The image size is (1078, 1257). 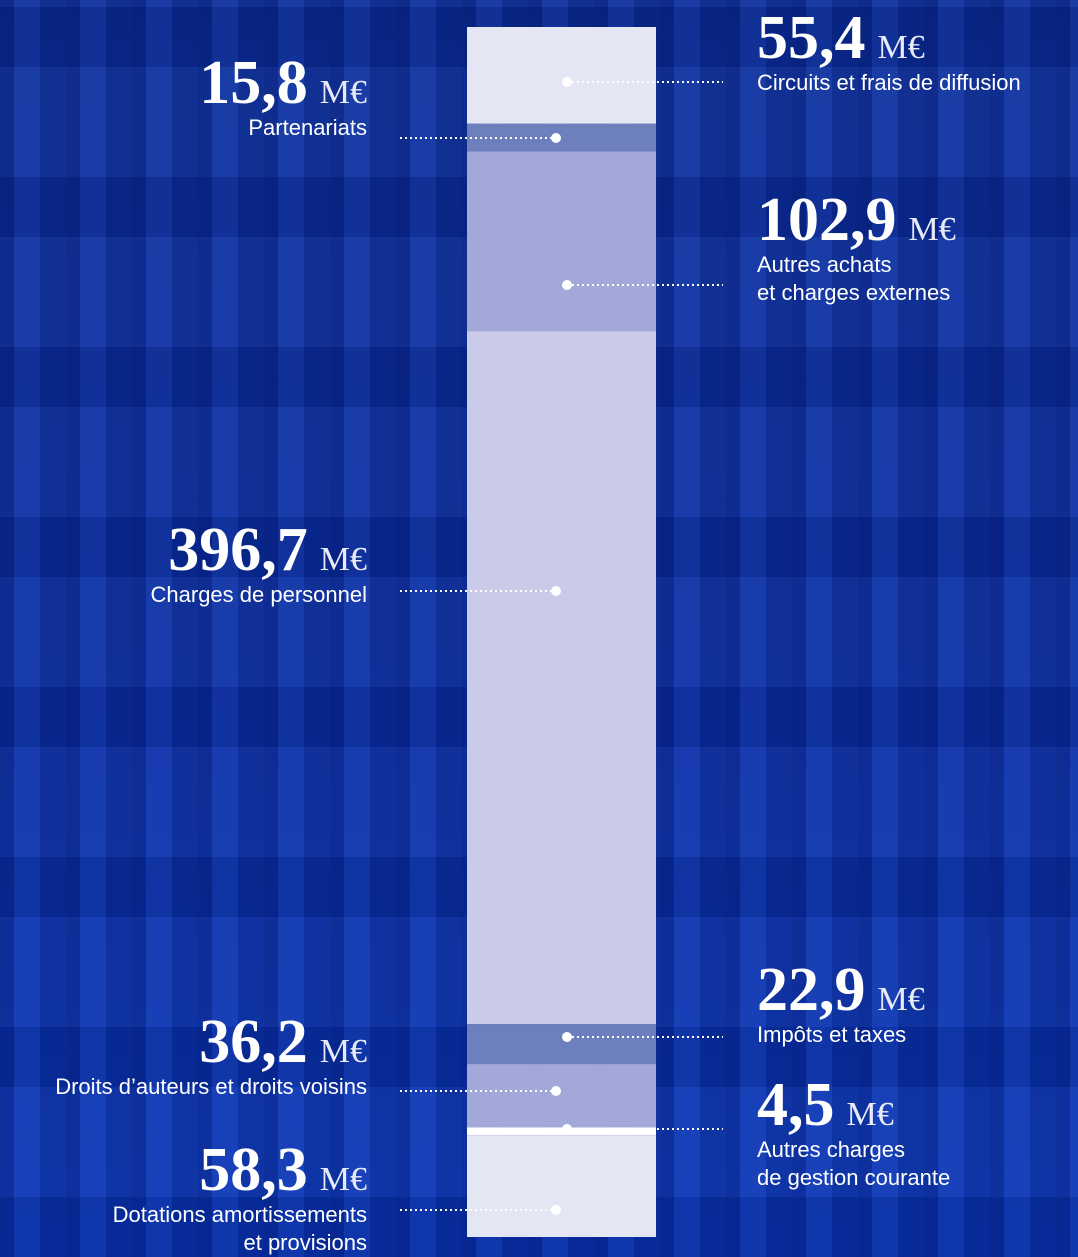 I want to click on segment-label: et charges externes, so click(x=853, y=292).